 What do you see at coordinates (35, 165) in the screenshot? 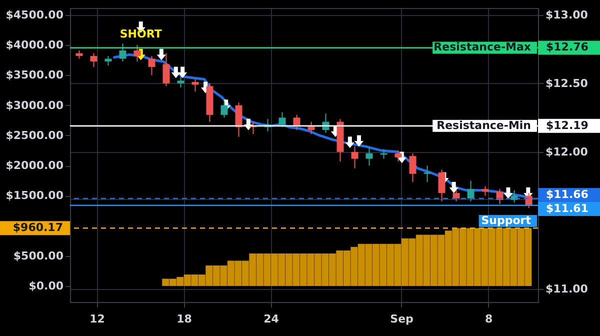
I see `y-tick-label: $2000.00` at bounding box center [35, 165].